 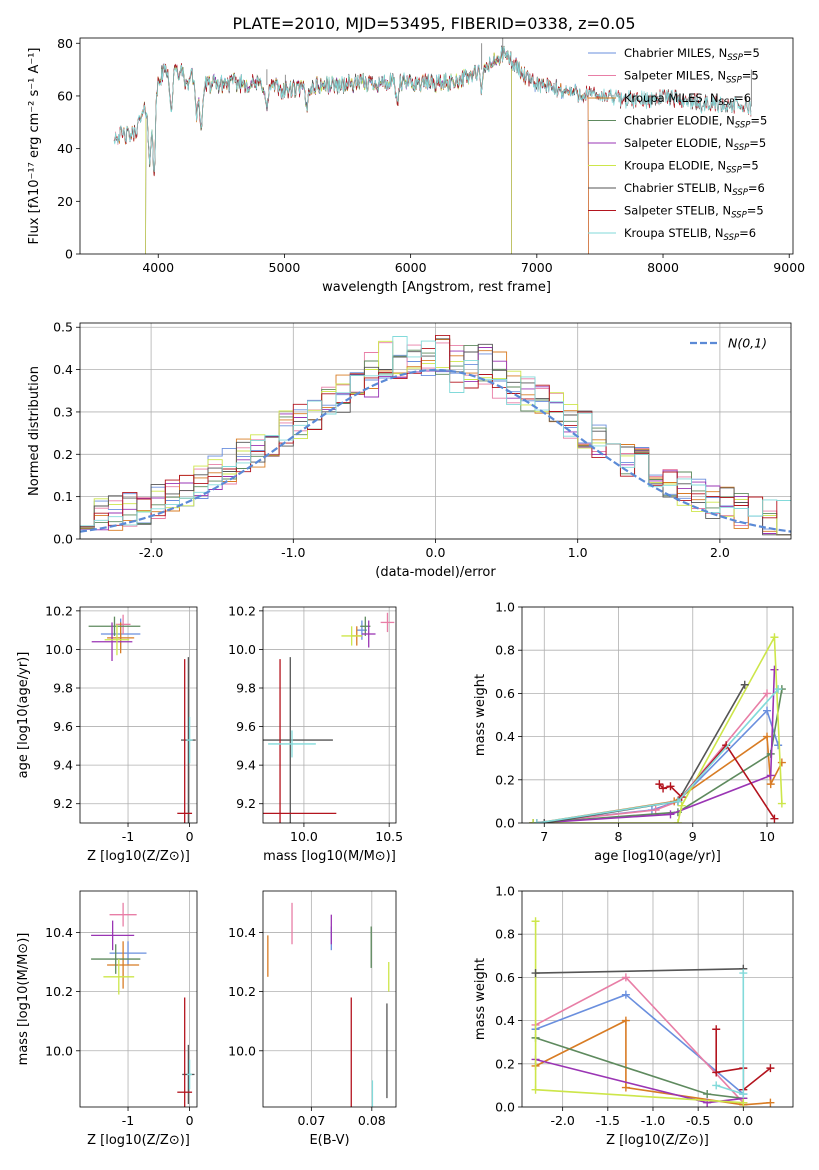 What do you see at coordinates (63, 726) in the screenshot?
I see `y-tick-label: 9.6` at bounding box center [63, 726].